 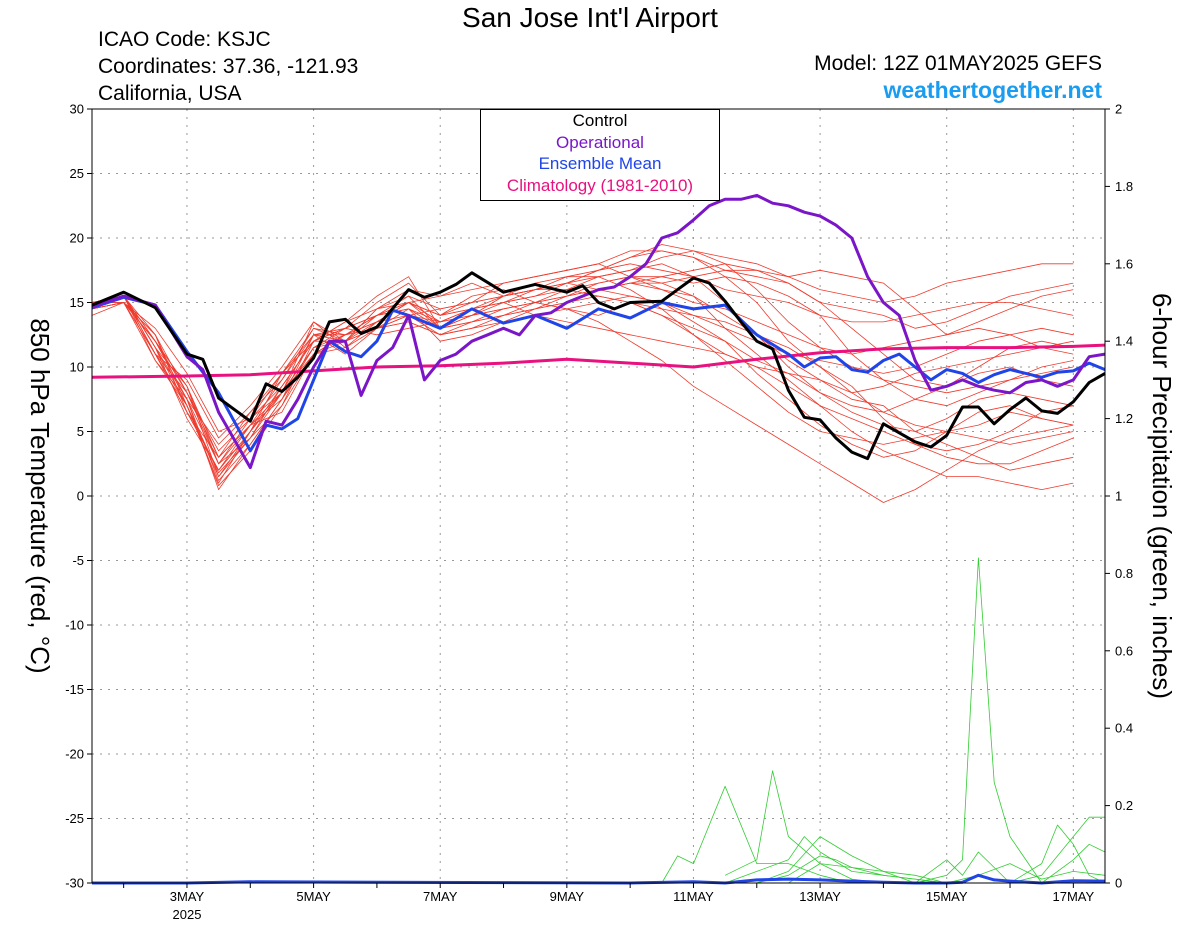 What do you see at coordinates (1074, 896) in the screenshot?
I see `x-tick-label: 17MAY` at bounding box center [1074, 896].